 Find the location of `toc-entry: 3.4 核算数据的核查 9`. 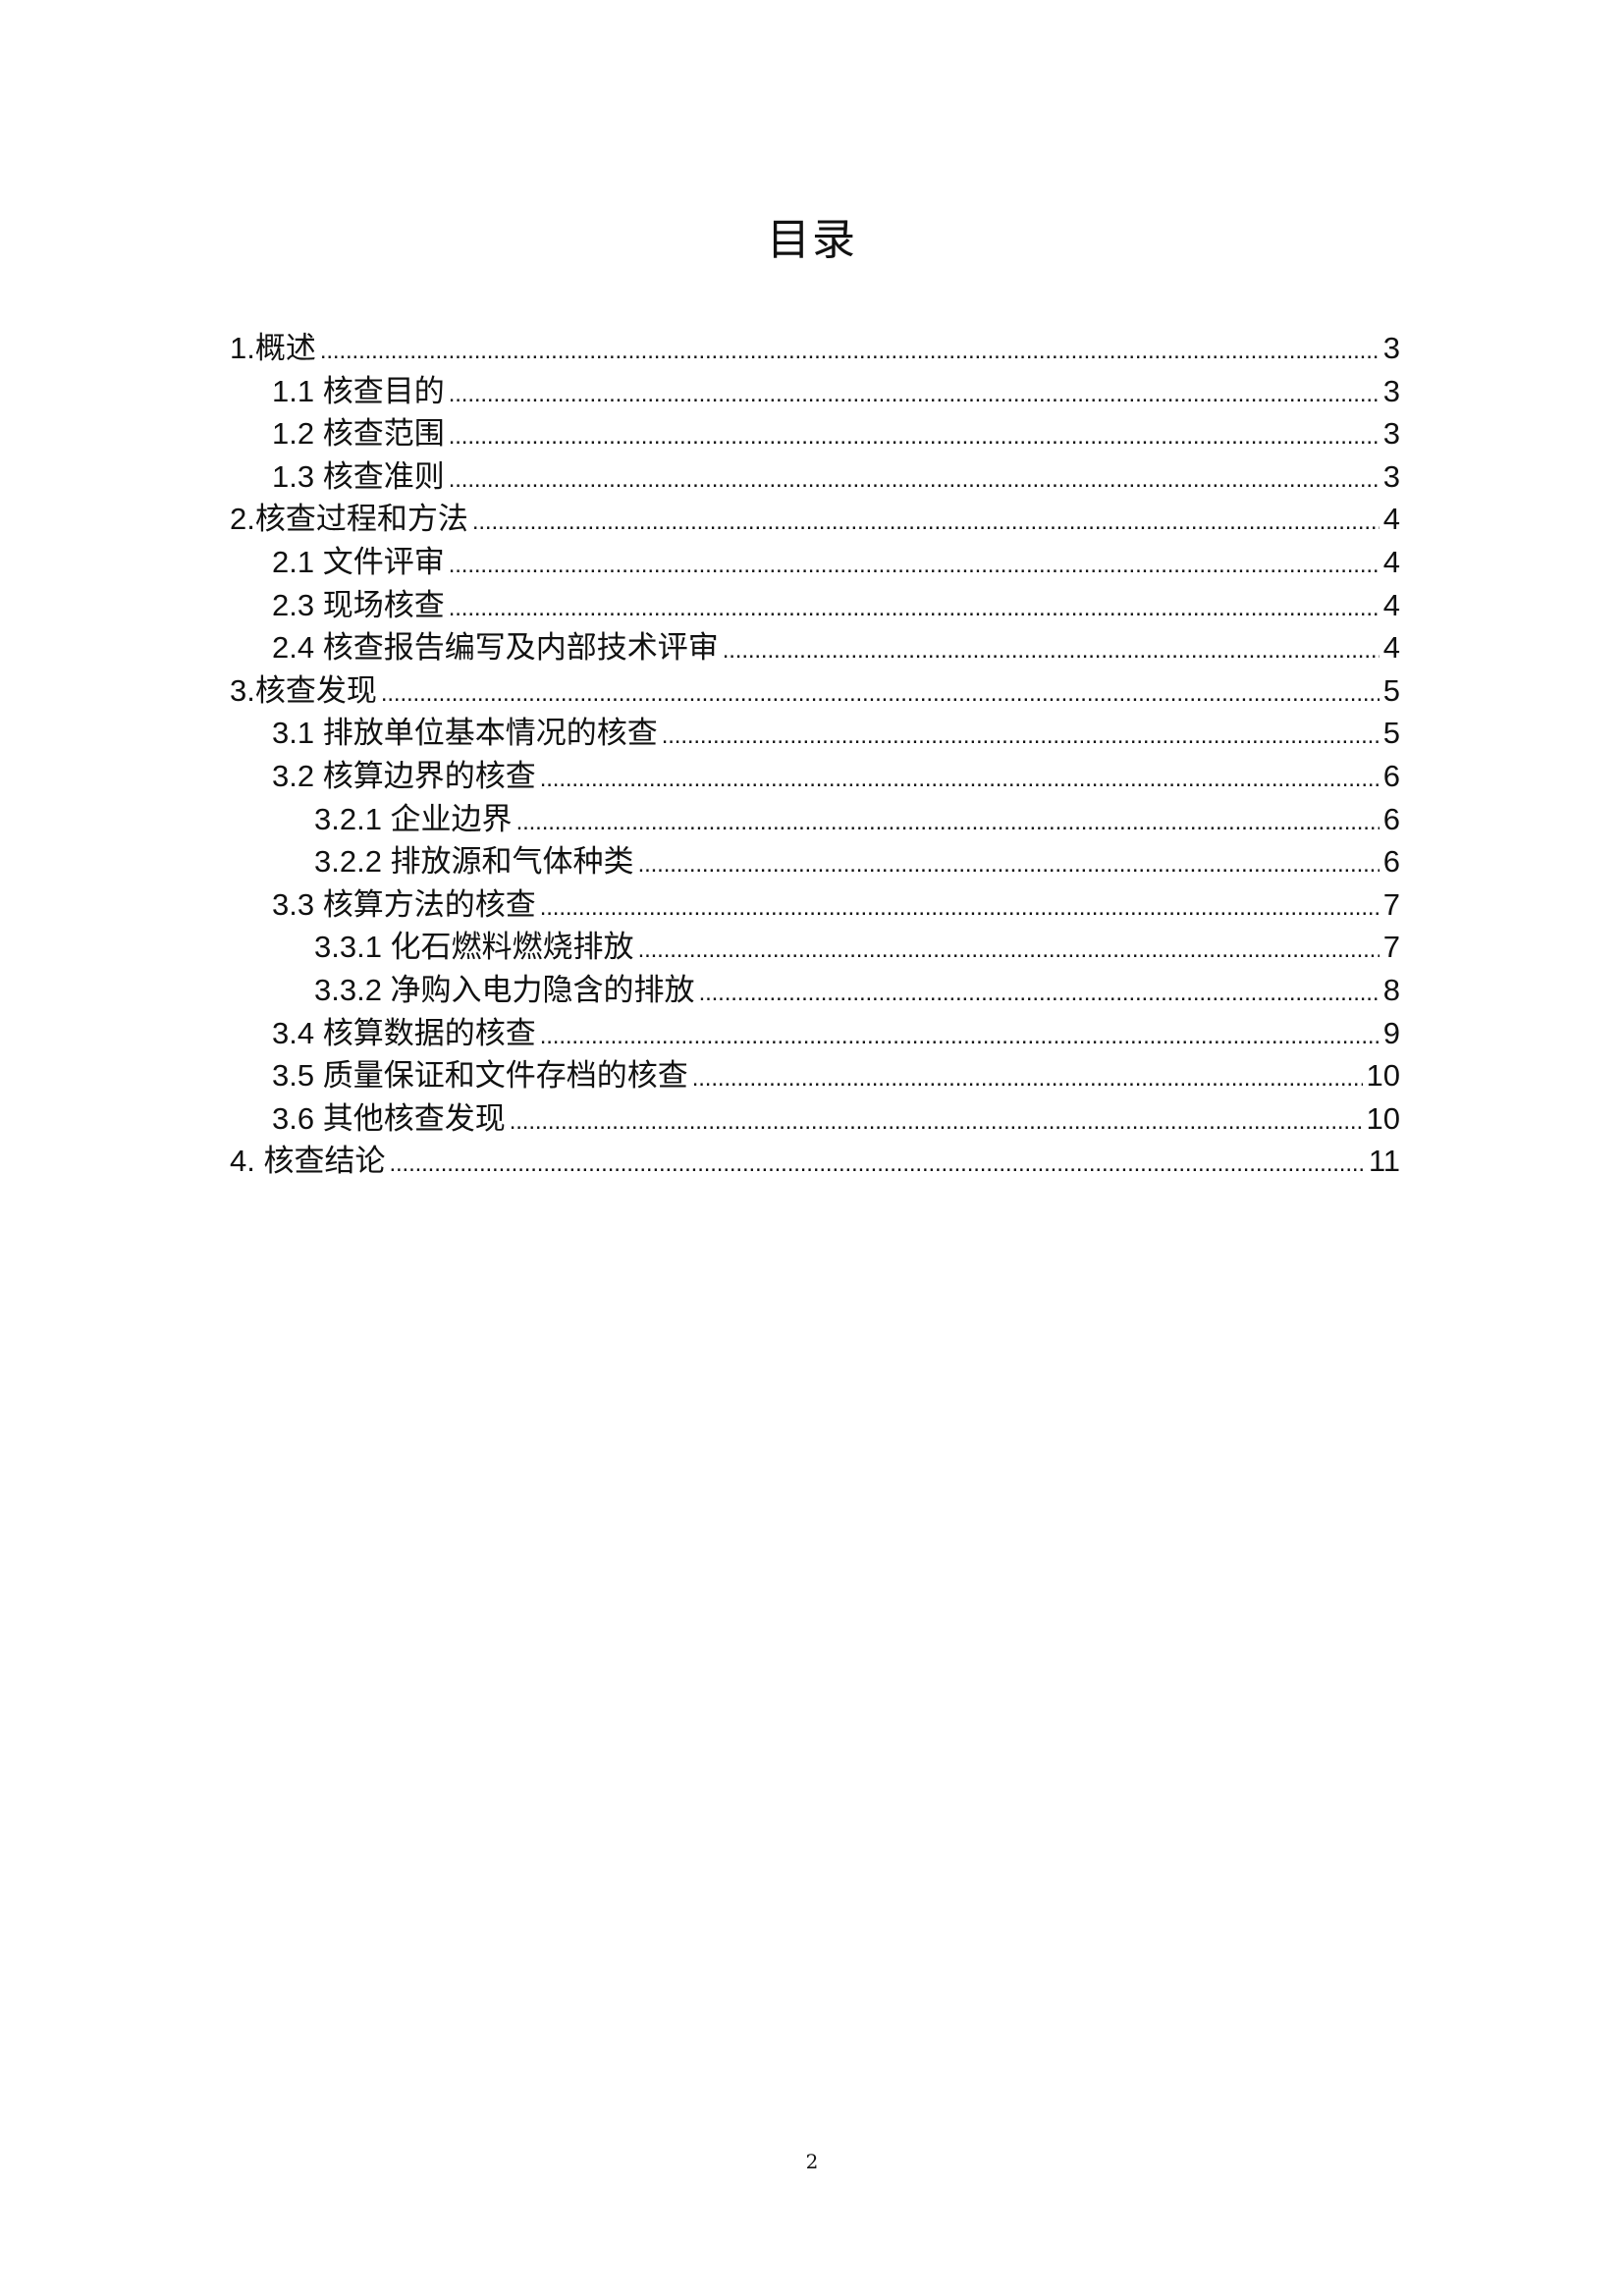

toc-entry: 3.4 核算数据的核查 9 is located at coordinates (815, 1034).